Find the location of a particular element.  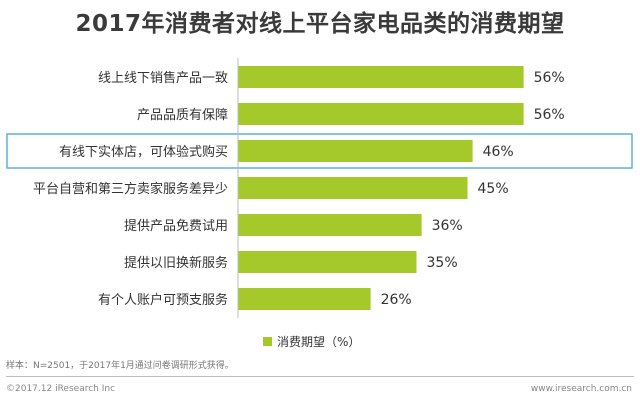

footer-divider is located at coordinates (320, 376).